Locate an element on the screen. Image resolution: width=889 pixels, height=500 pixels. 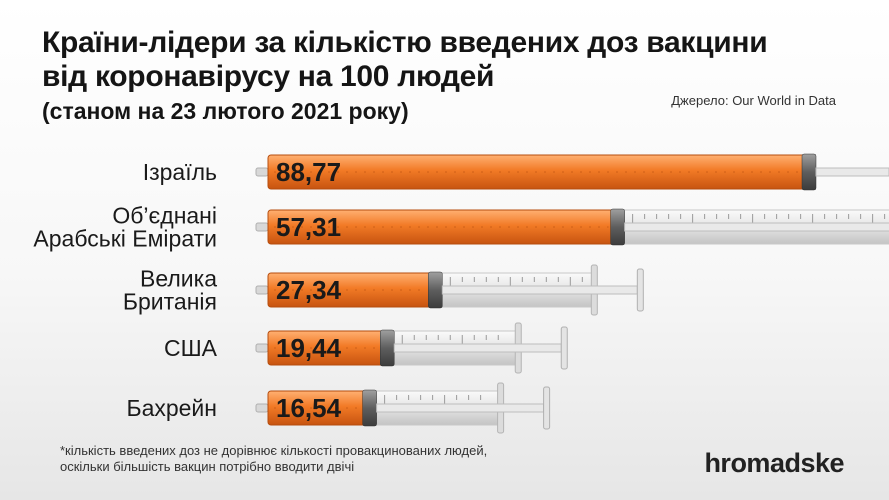
brand-logo: hromadske is located at coordinates (774, 463).